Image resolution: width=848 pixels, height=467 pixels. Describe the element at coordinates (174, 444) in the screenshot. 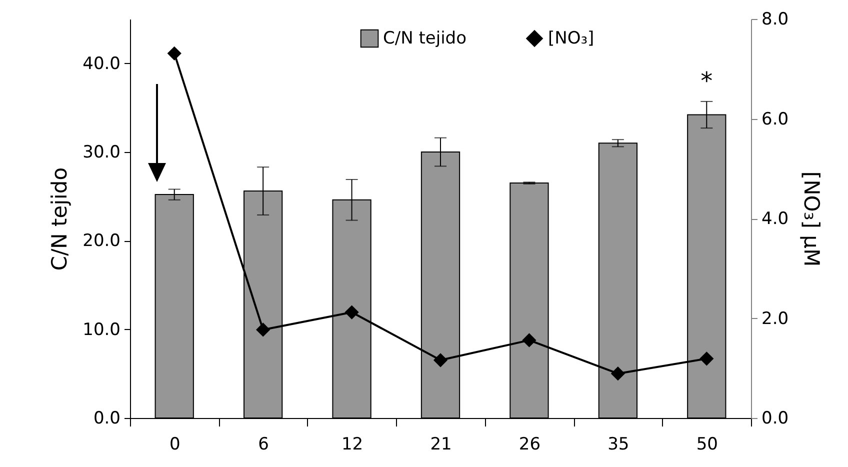

I see `x-tick-label: 0` at that location.